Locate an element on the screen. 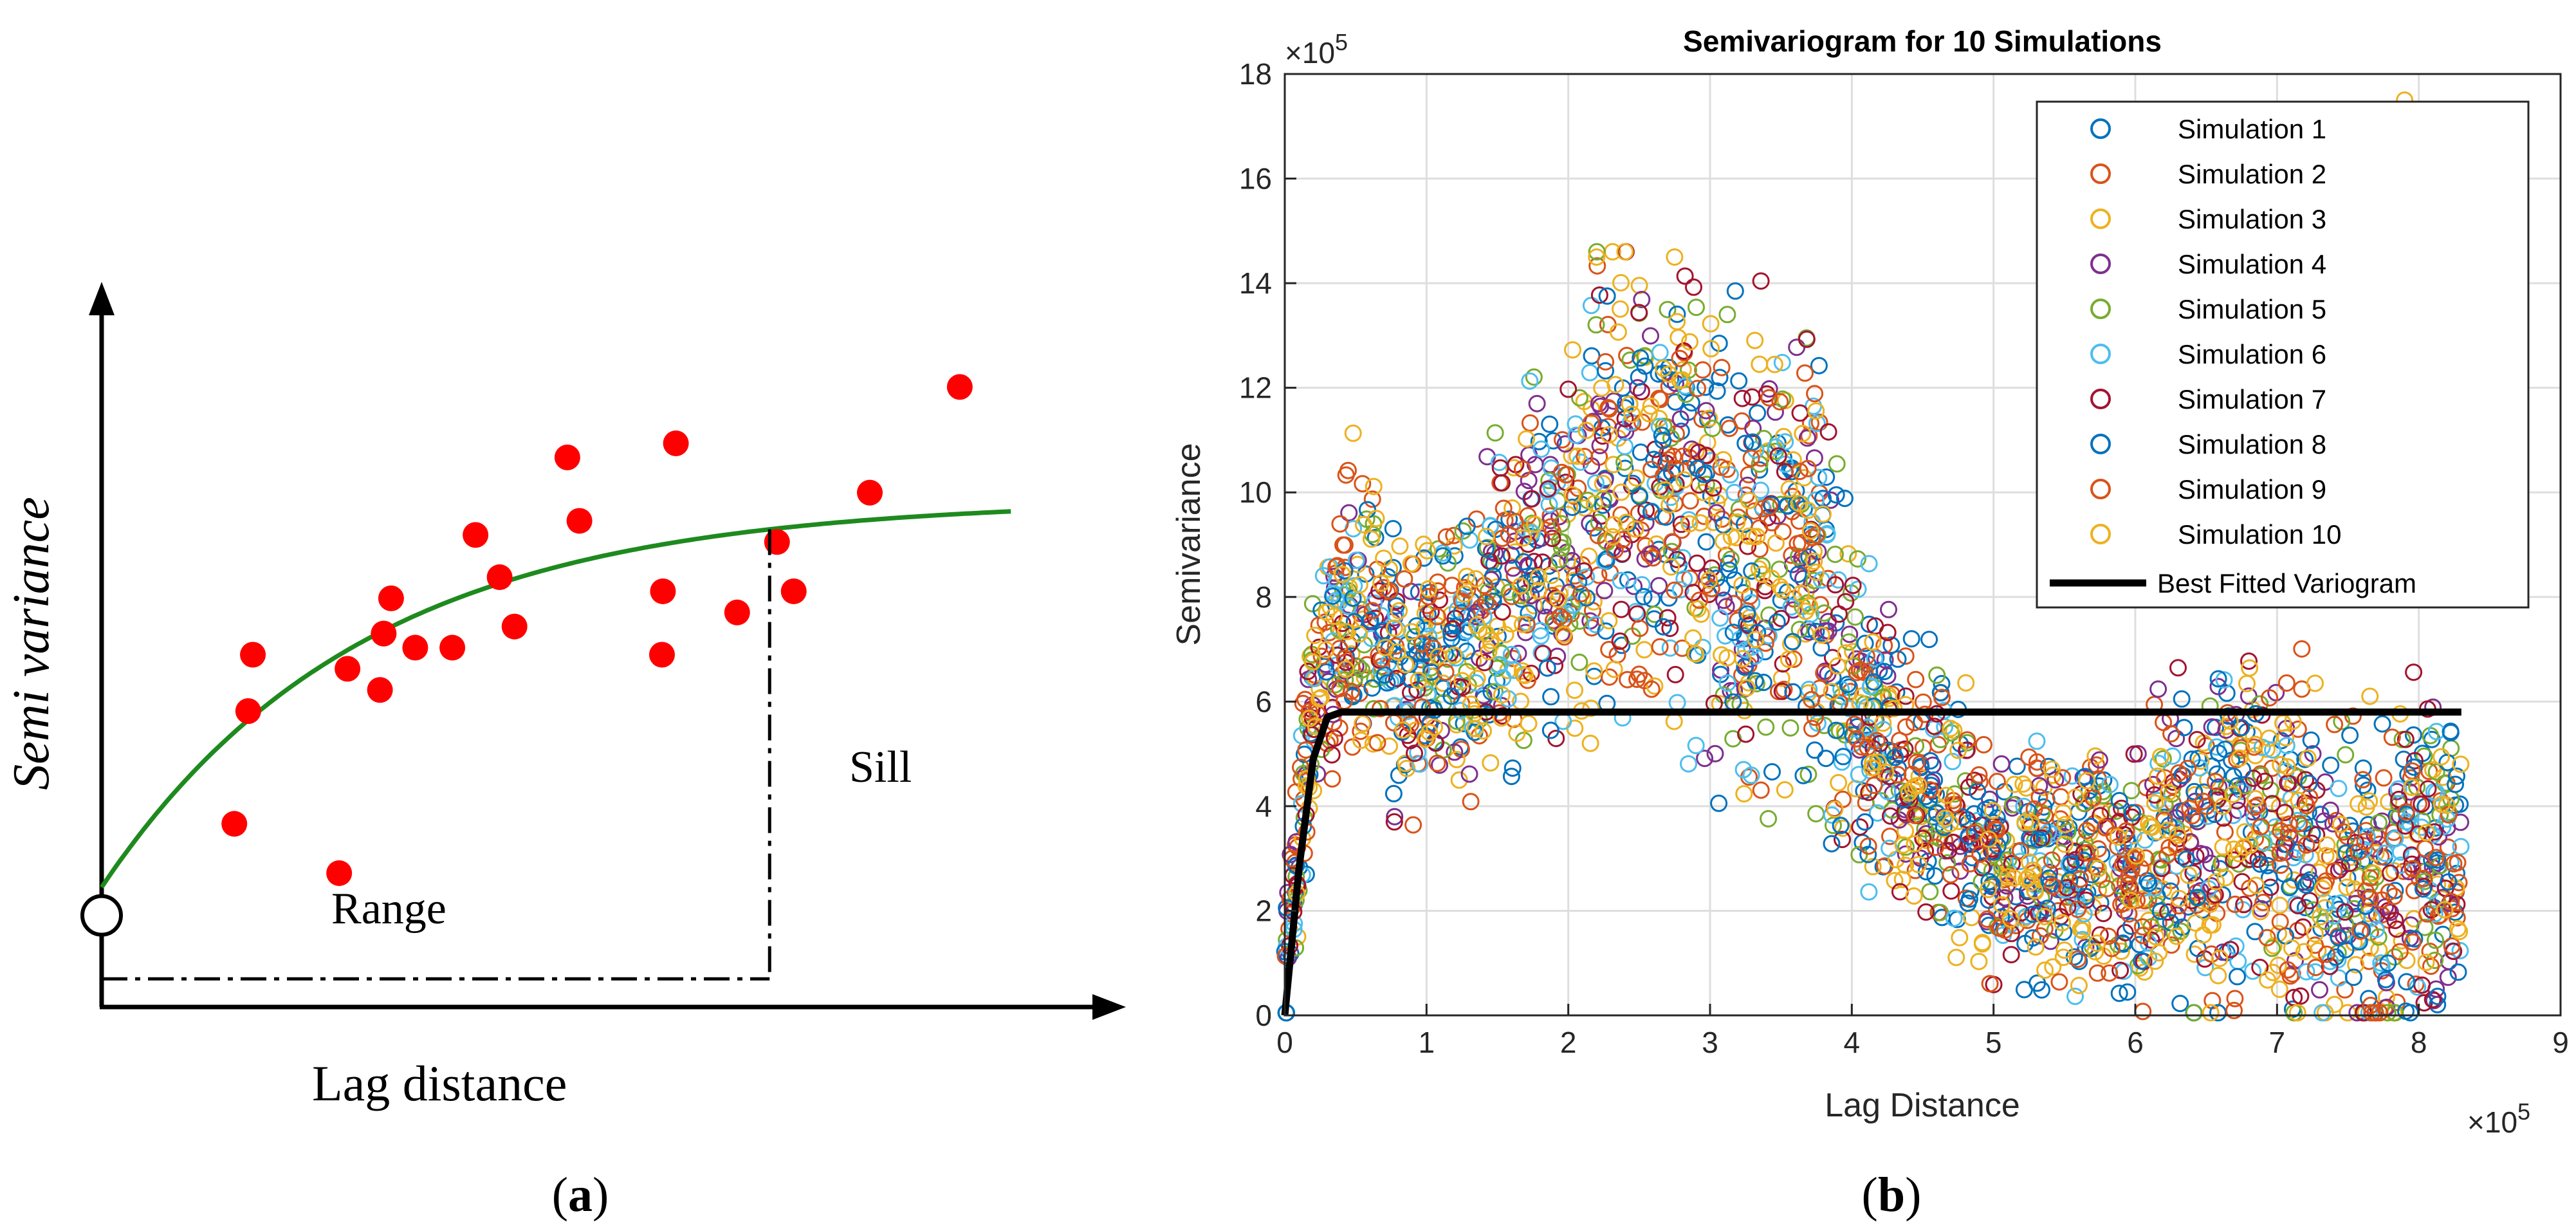 Image resolution: width=2576 pixels, height=1229 pixels. panel-a-x-arrow is located at coordinates (1109, 1007).